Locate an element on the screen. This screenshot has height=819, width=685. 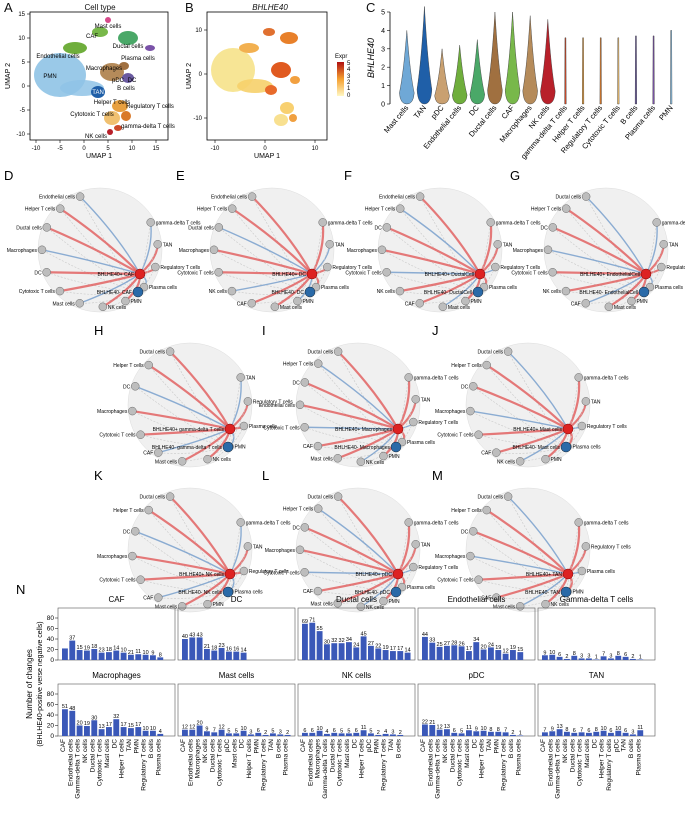
cluster-label-nk-cells: NK cells is located at coordinates (96, 137).